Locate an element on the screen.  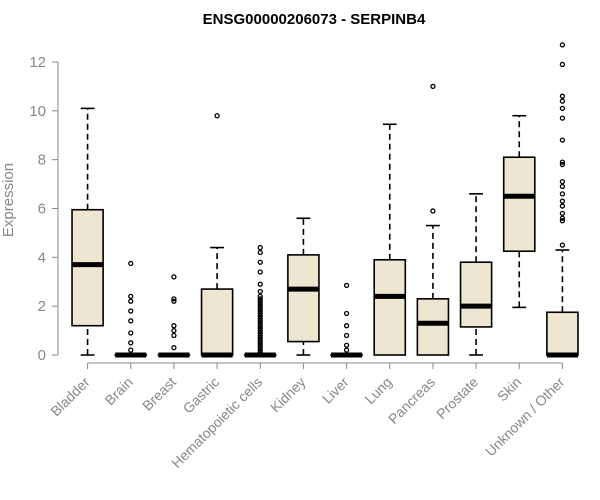
x-tick-label: Unknown / Other is located at coordinates (525, 417).